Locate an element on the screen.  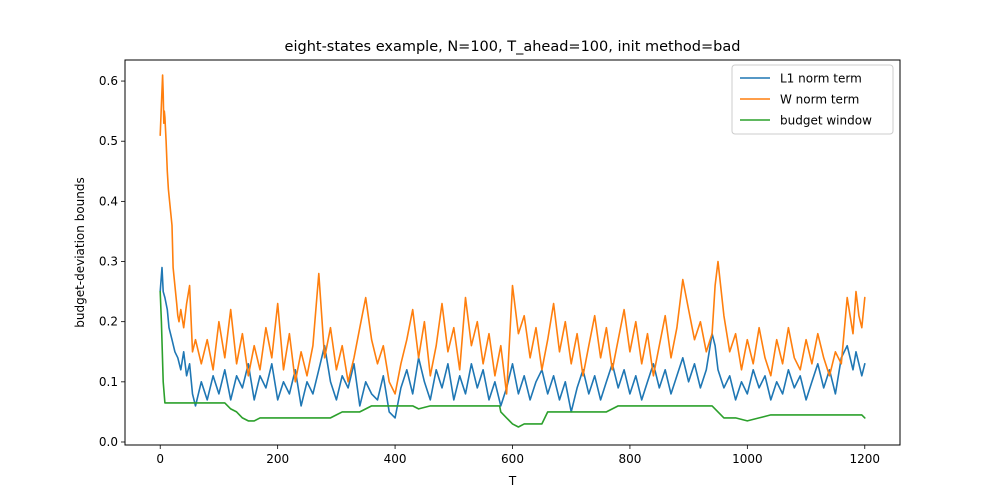
x-tick-label: 1000 is located at coordinates (747, 459).